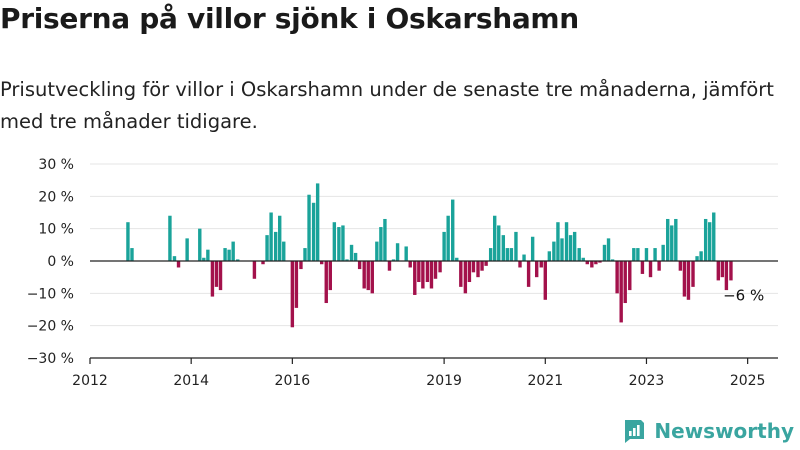 This screenshot has height=450, width=800. What do you see at coordinates (90, 381) in the screenshot?
I see `x-tick-label: 2012` at bounding box center [90, 381].